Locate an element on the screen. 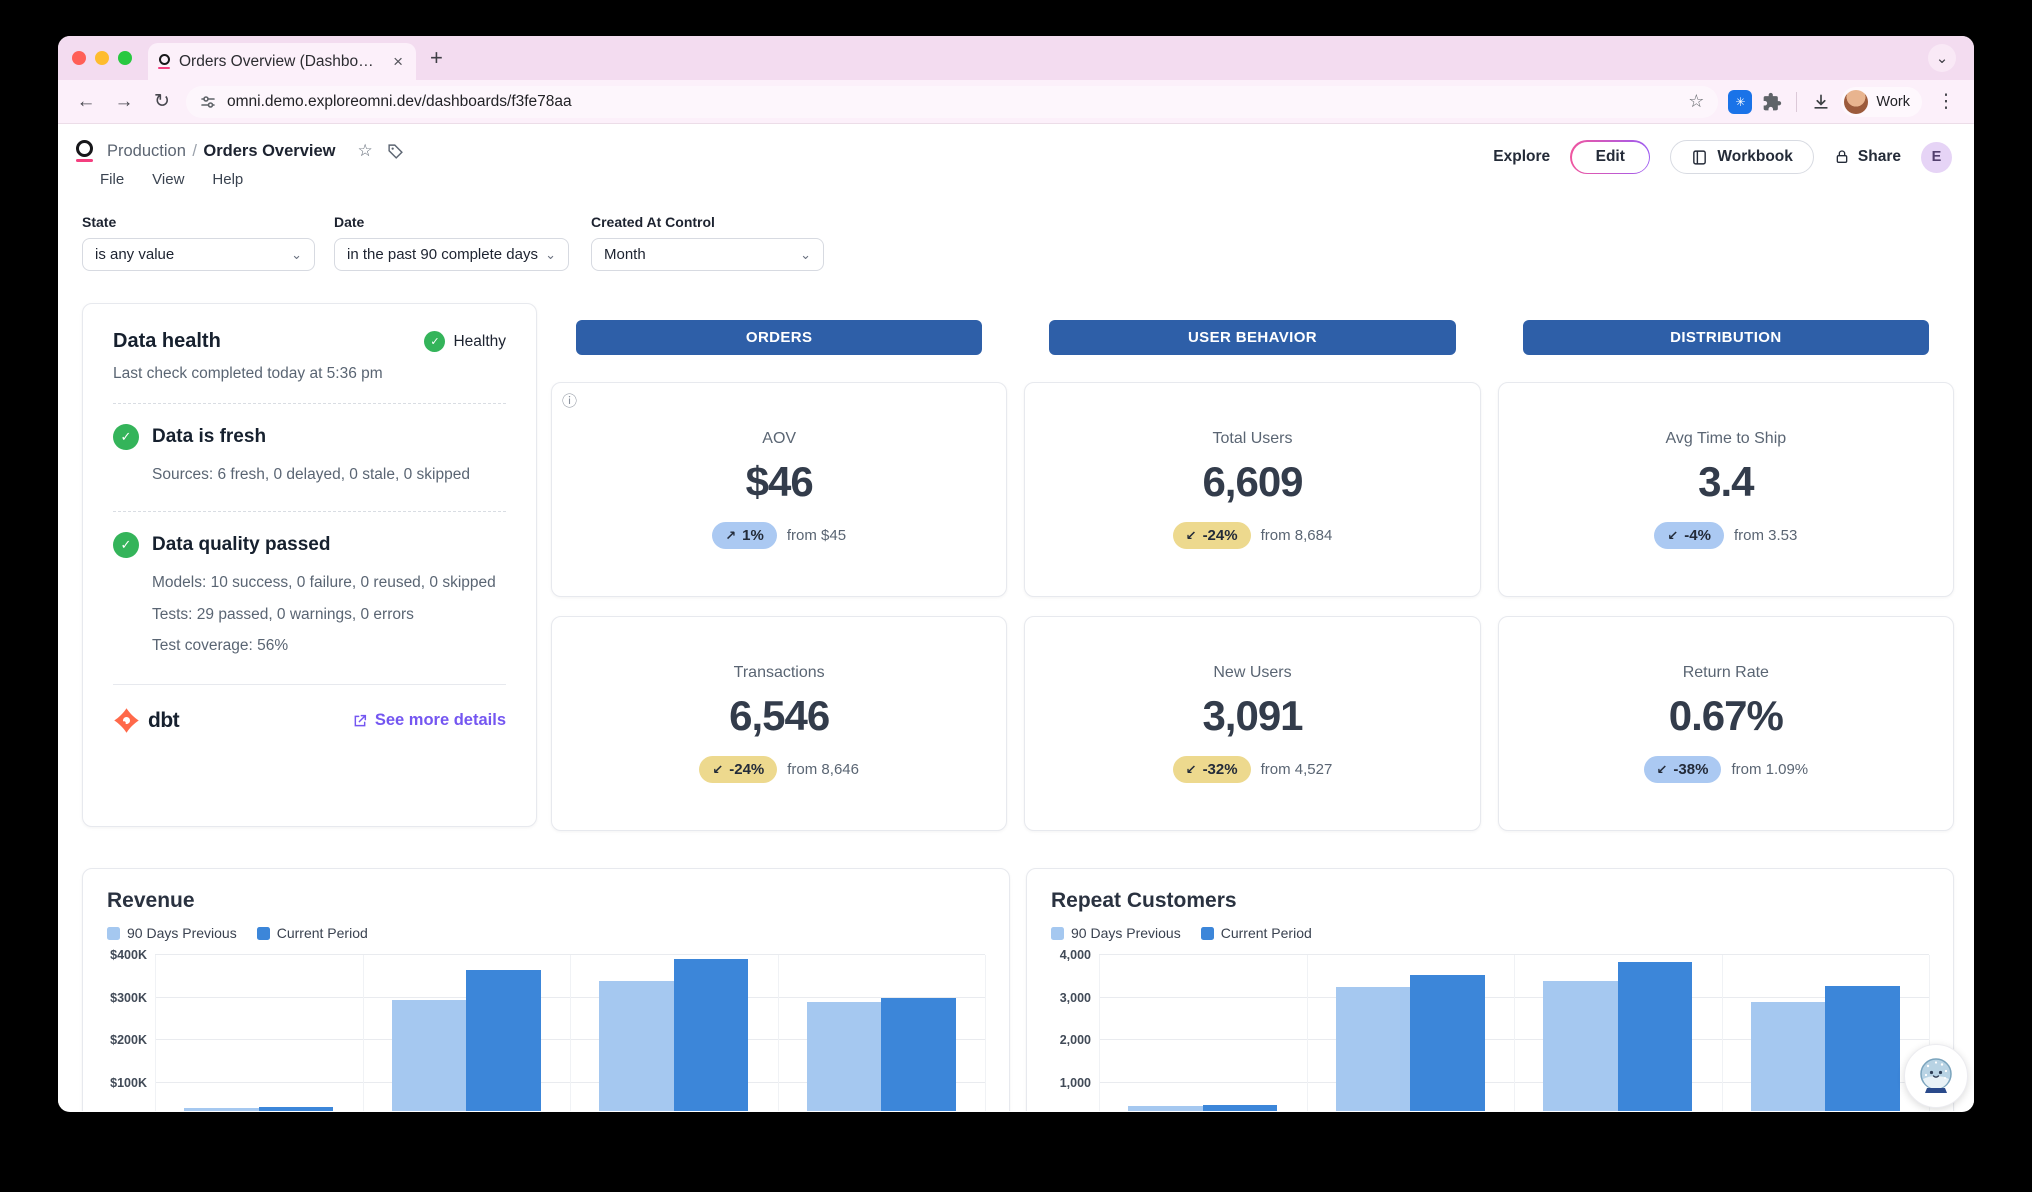 Image resolution: width=2032 pixels, height=1192 pixels. workbook-button: Workbook is located at coordinates (1742, 157).